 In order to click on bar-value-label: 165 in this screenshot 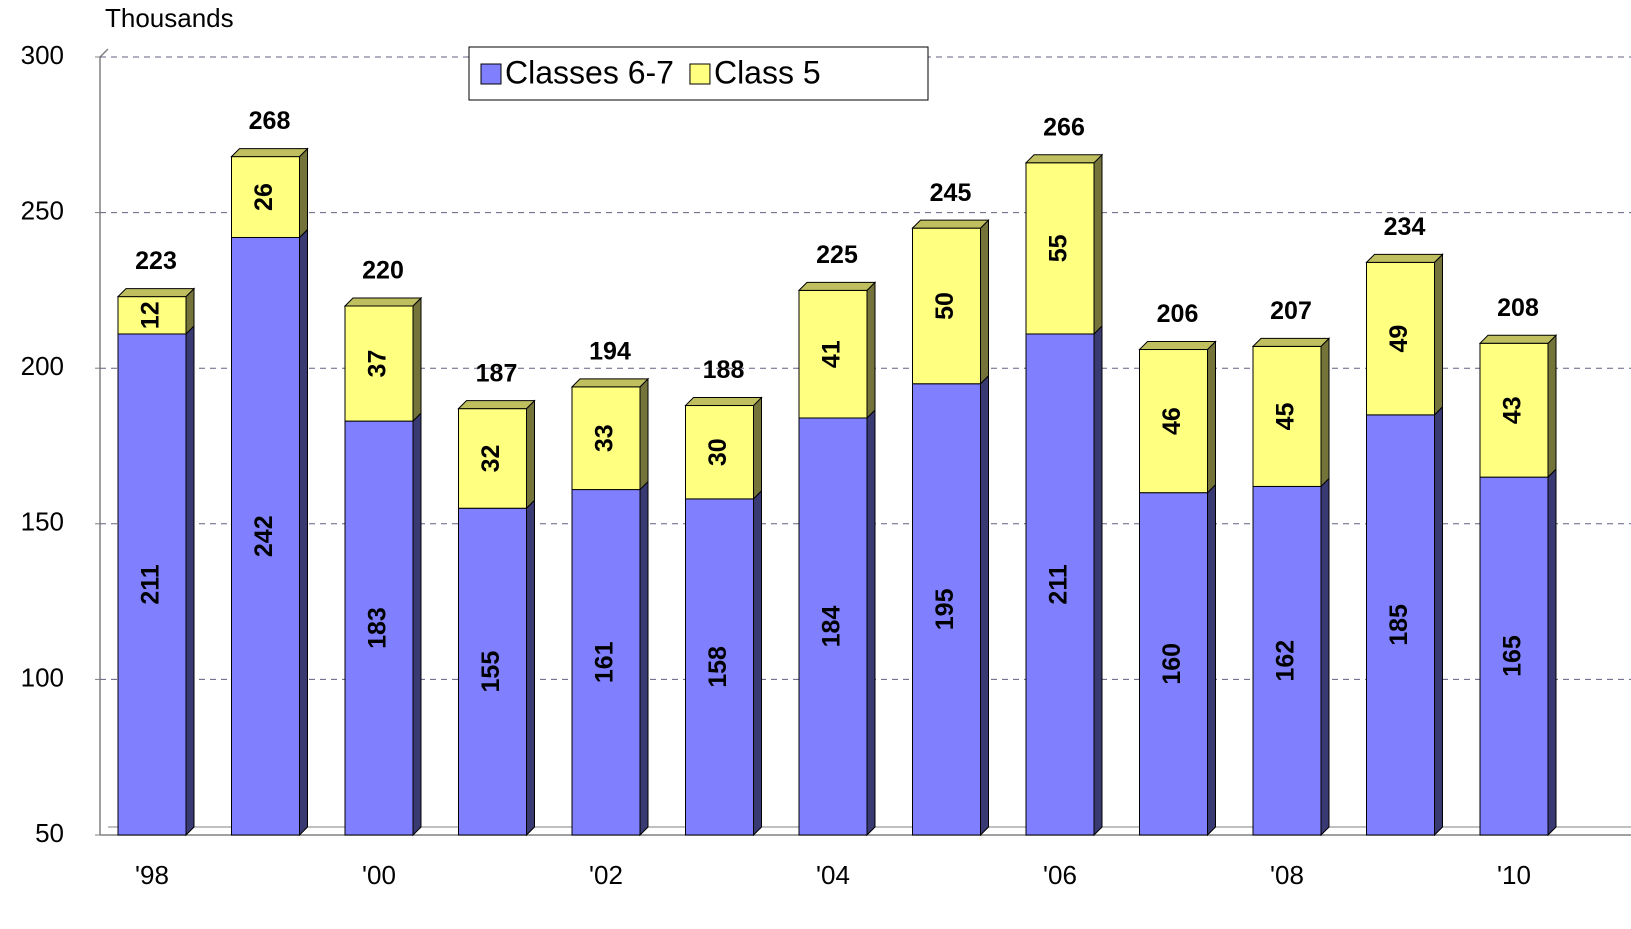, I will do `click(1513, 656)`.